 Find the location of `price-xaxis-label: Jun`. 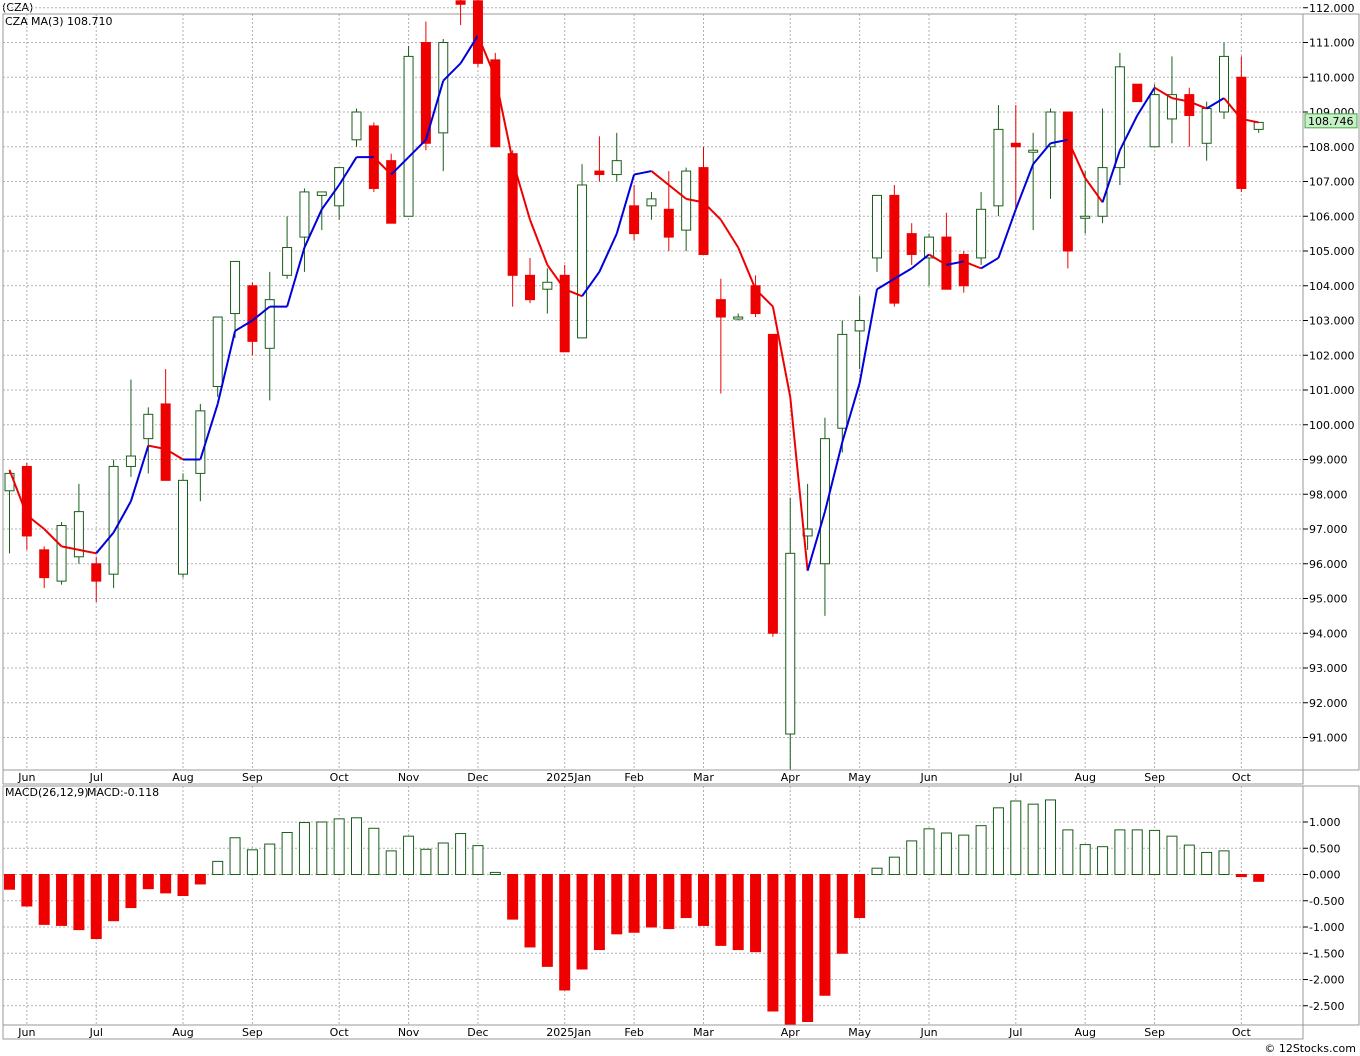

price-xaxis-label: Jun is located at coordinates (928, 777).